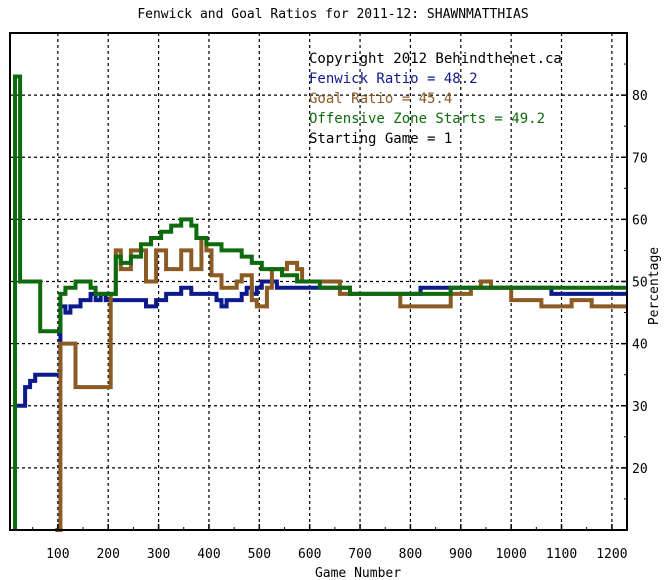 The height and width of the screenshot is (580, 665). I want to click on y-tick-label: 80, so click(640, 96).